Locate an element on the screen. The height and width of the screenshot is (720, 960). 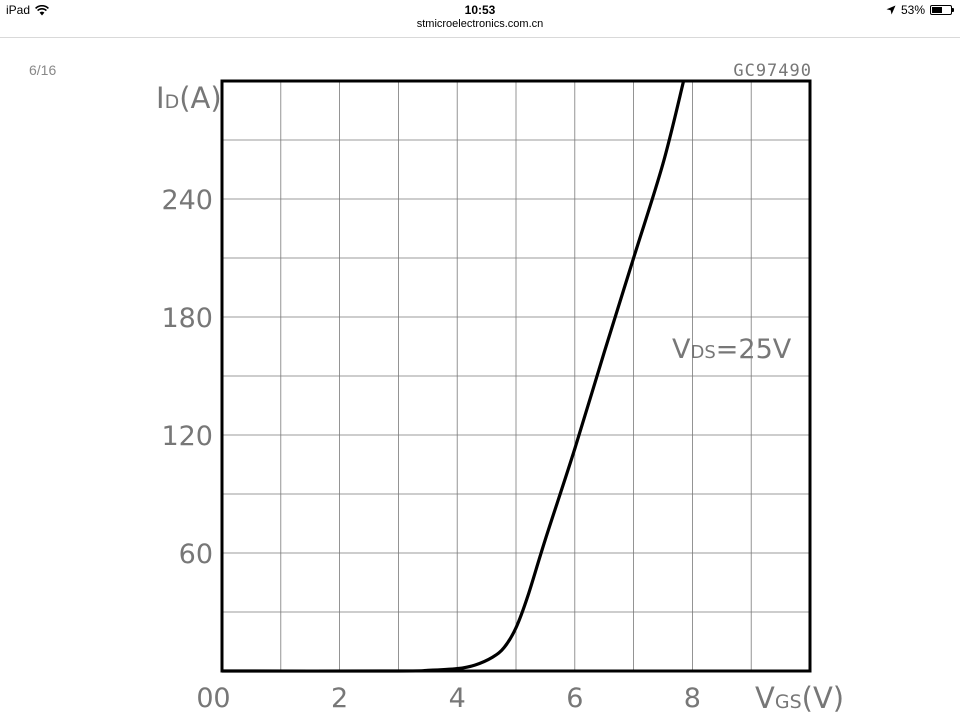
y-tick-label: 120 is located at coordinates (187, 436).